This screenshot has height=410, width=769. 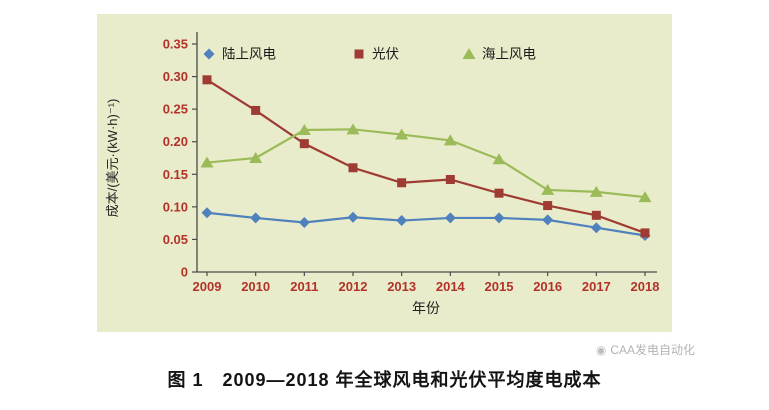 What do you see at coordinates (652, 350) in the screenshot?
I see `watermark-text: CAA发电自动化` at bounding box center [652, 350].